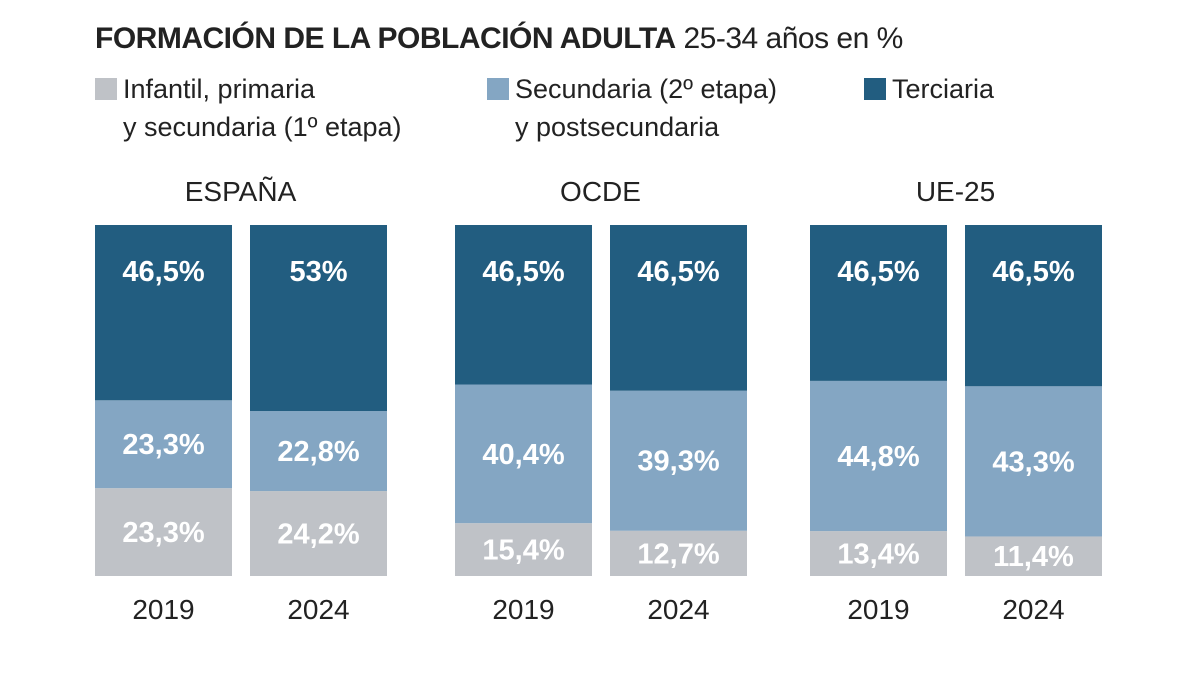 Image resolution: width=1200 pixels, height=675 pixels. What do you see at coordinates (678, 272) in the screenshot?
I see `data-label-ocde-2024-terciaria: 46,5%` at bounding box center [678, 272].